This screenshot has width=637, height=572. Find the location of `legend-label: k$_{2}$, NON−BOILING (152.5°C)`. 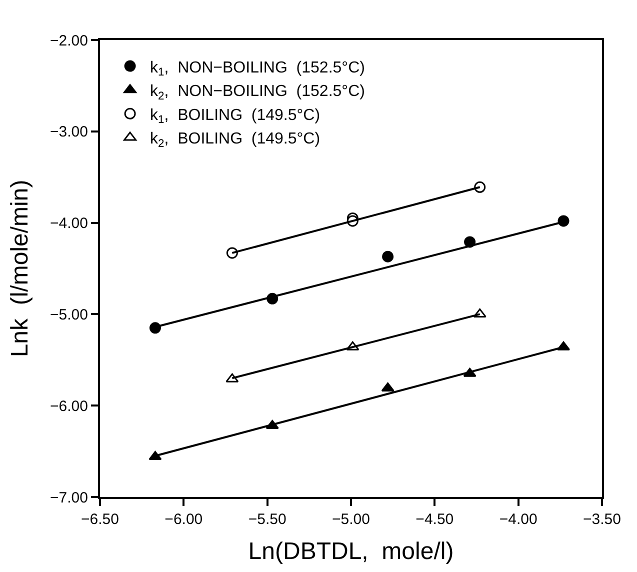

legend-label: k$_{2}$, NON−BOILING (152.5°C) is located at coordinates (257, 92).